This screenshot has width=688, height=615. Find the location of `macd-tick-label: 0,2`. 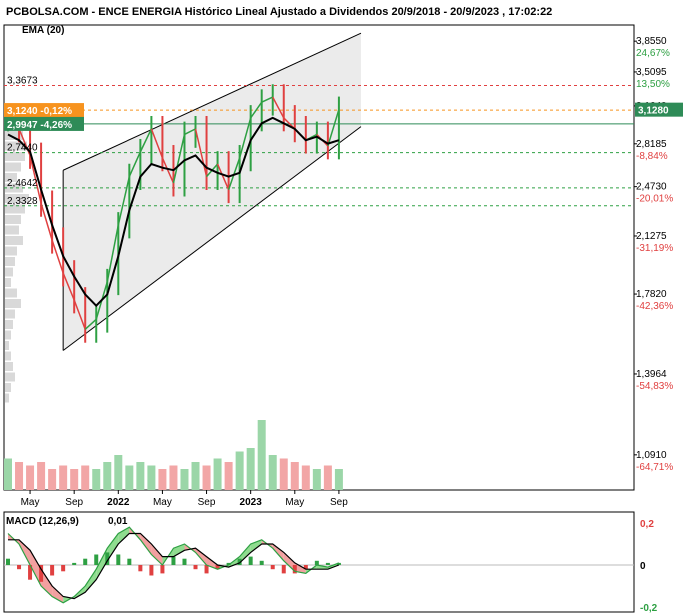

macd-tick-label: 0,2 is located at coordinates (647, 524).